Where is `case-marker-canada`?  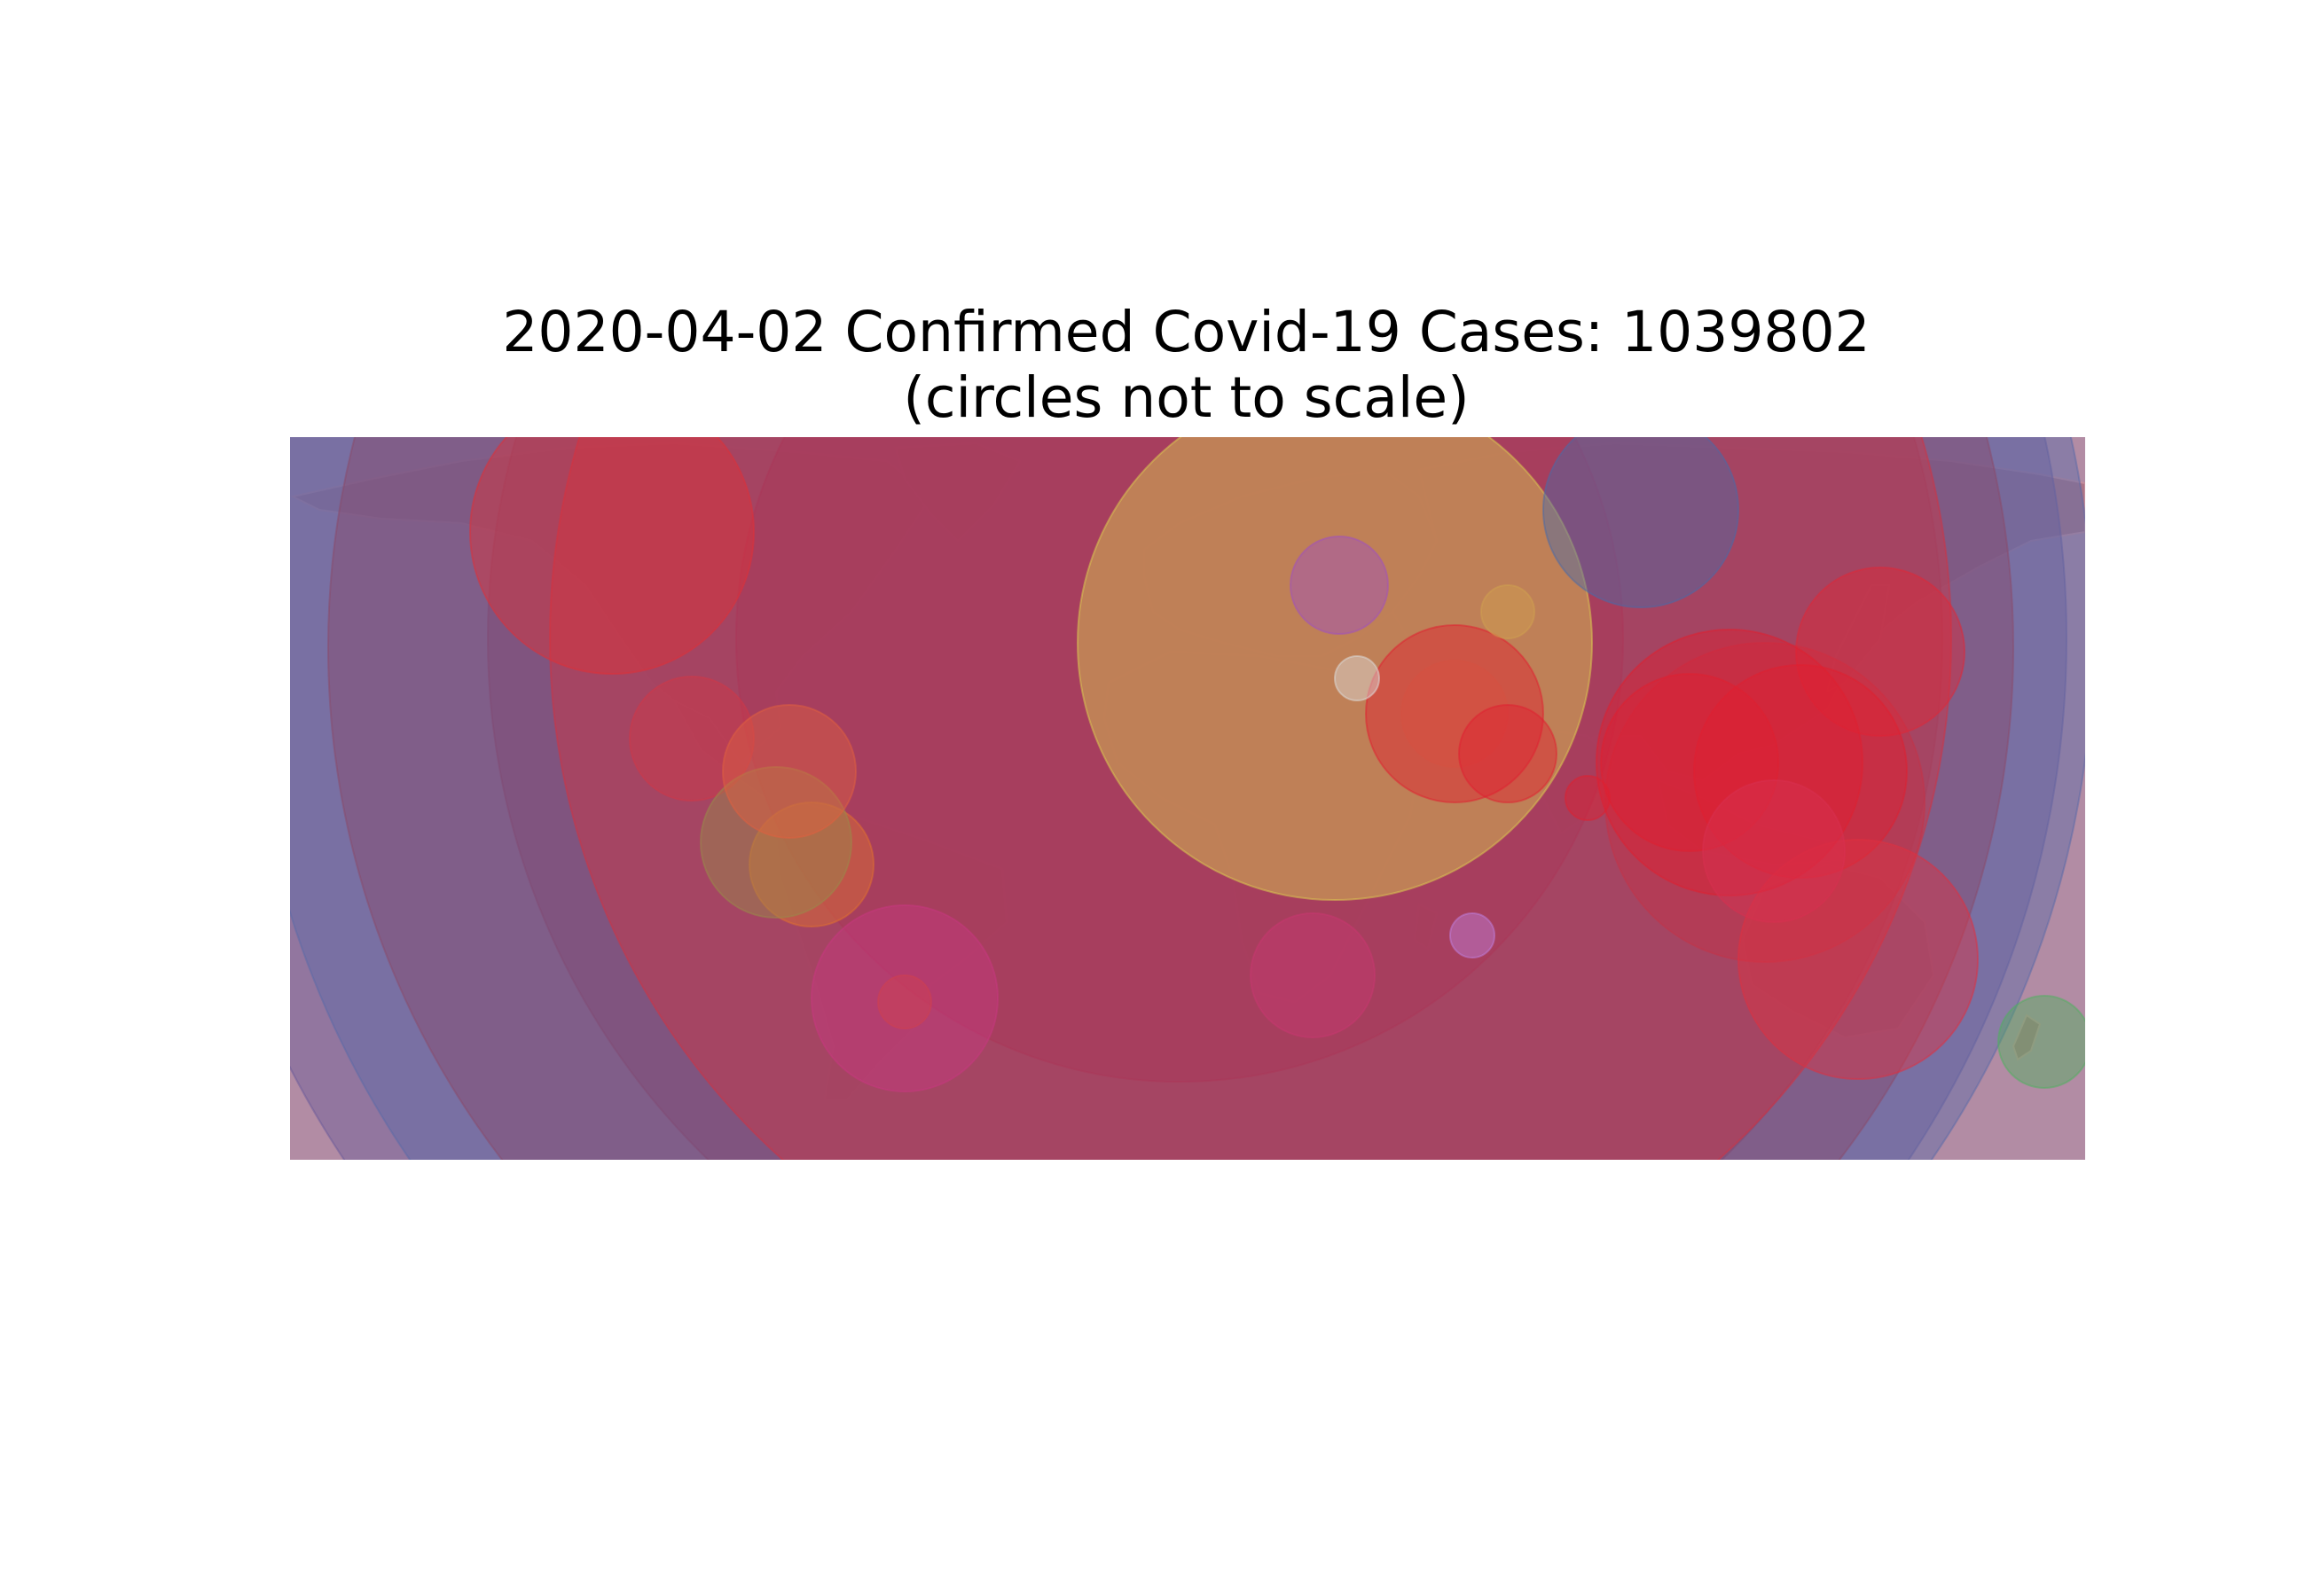 case-marker-canada is located at coordinates (612, 556).